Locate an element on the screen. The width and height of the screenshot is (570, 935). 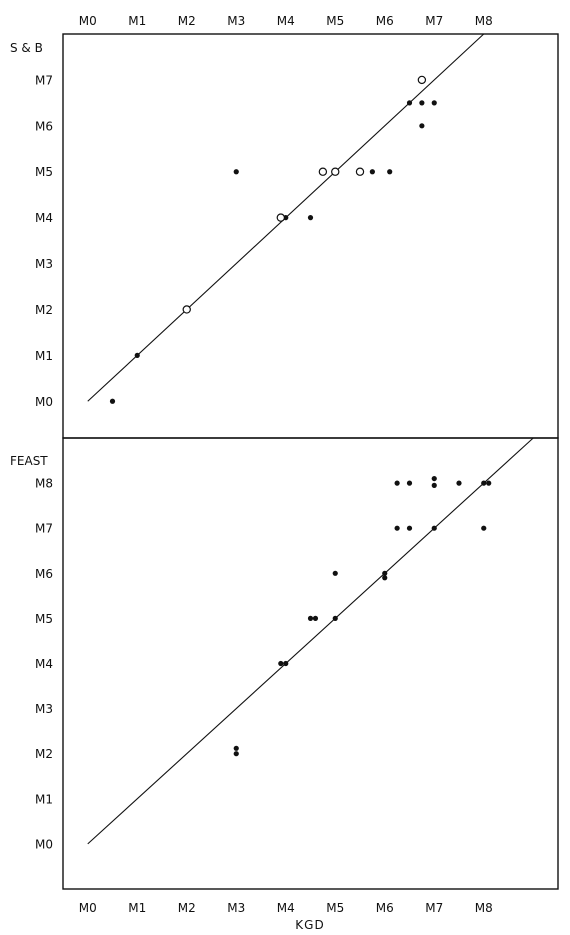
bottom-data-points is located at coordinates (362, 616).